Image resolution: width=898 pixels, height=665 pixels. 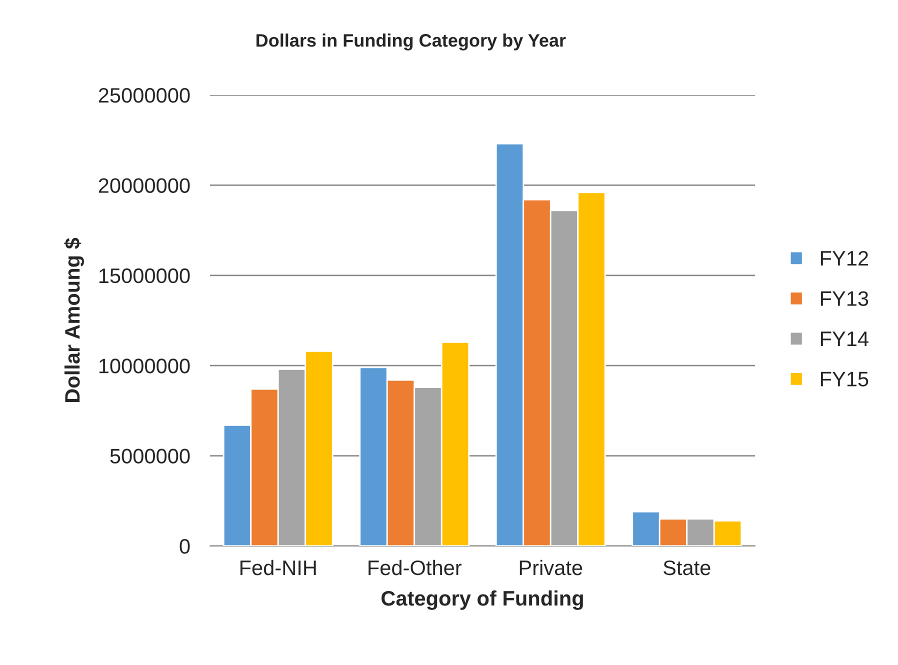 I want to click on y-tick-label: 25000000, so click(x=144, y=95).